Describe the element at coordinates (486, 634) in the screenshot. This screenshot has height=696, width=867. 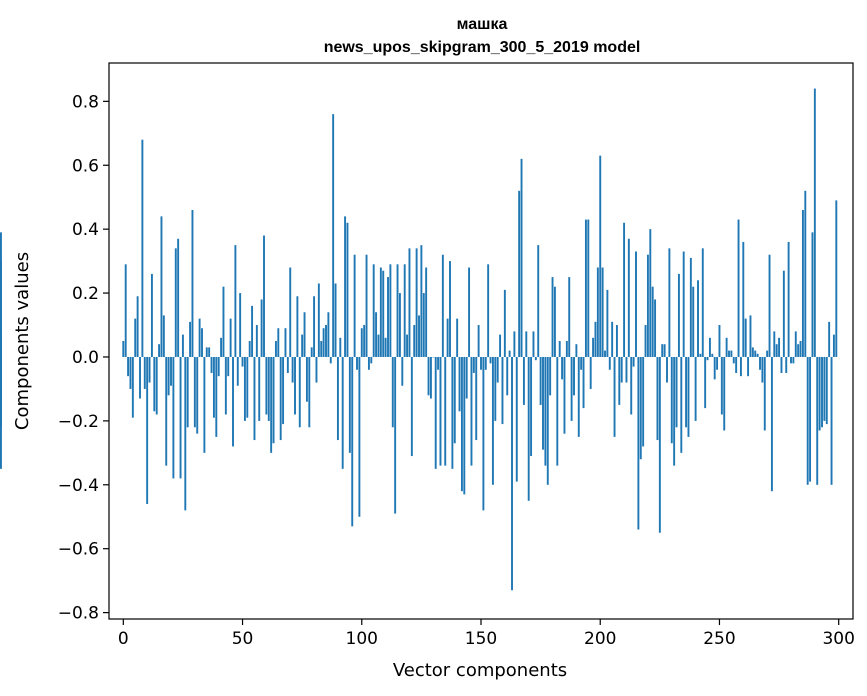
I see `x-axis-ticks: 0 50 100 150 200 250 300` at that location.